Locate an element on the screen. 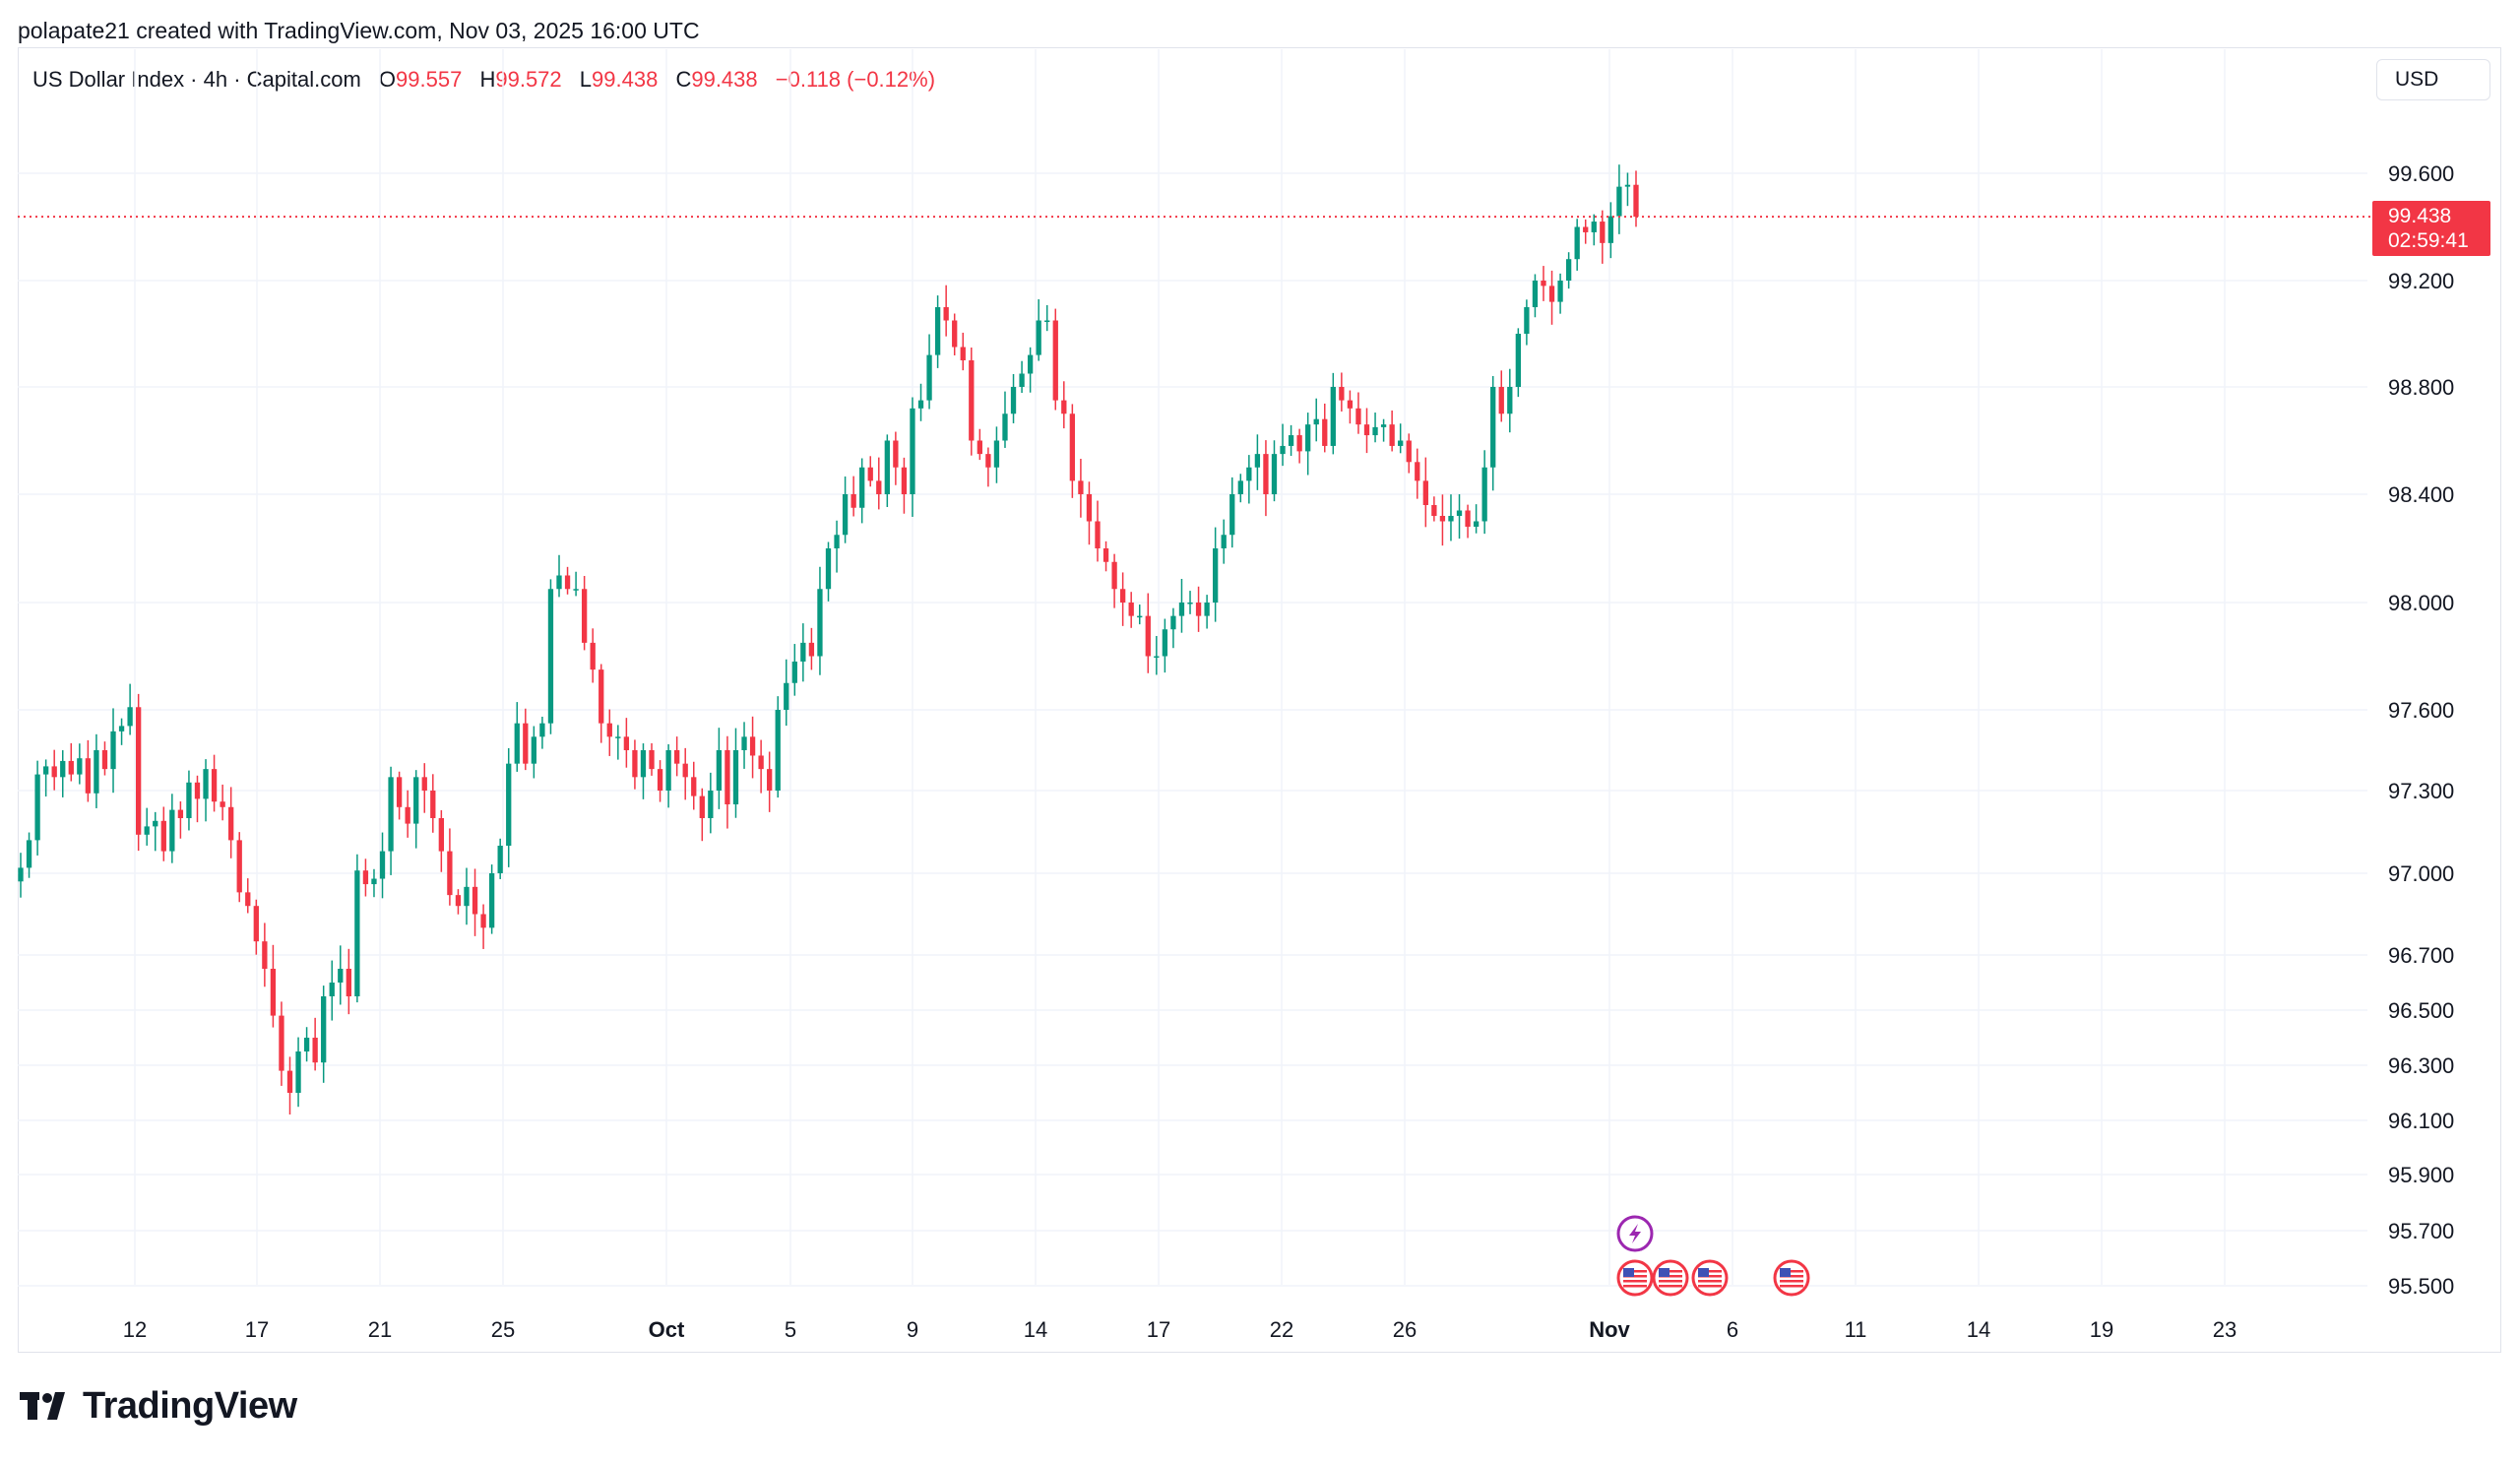 This screenshot has height=1463, width=2520. currency-button: USD is located at coordinates (2433, 79).